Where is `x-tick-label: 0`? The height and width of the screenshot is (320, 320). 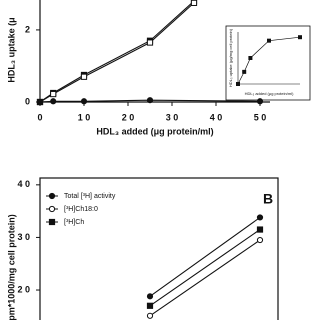
x-tick-label: 0 is located at coordinates (39, 117).